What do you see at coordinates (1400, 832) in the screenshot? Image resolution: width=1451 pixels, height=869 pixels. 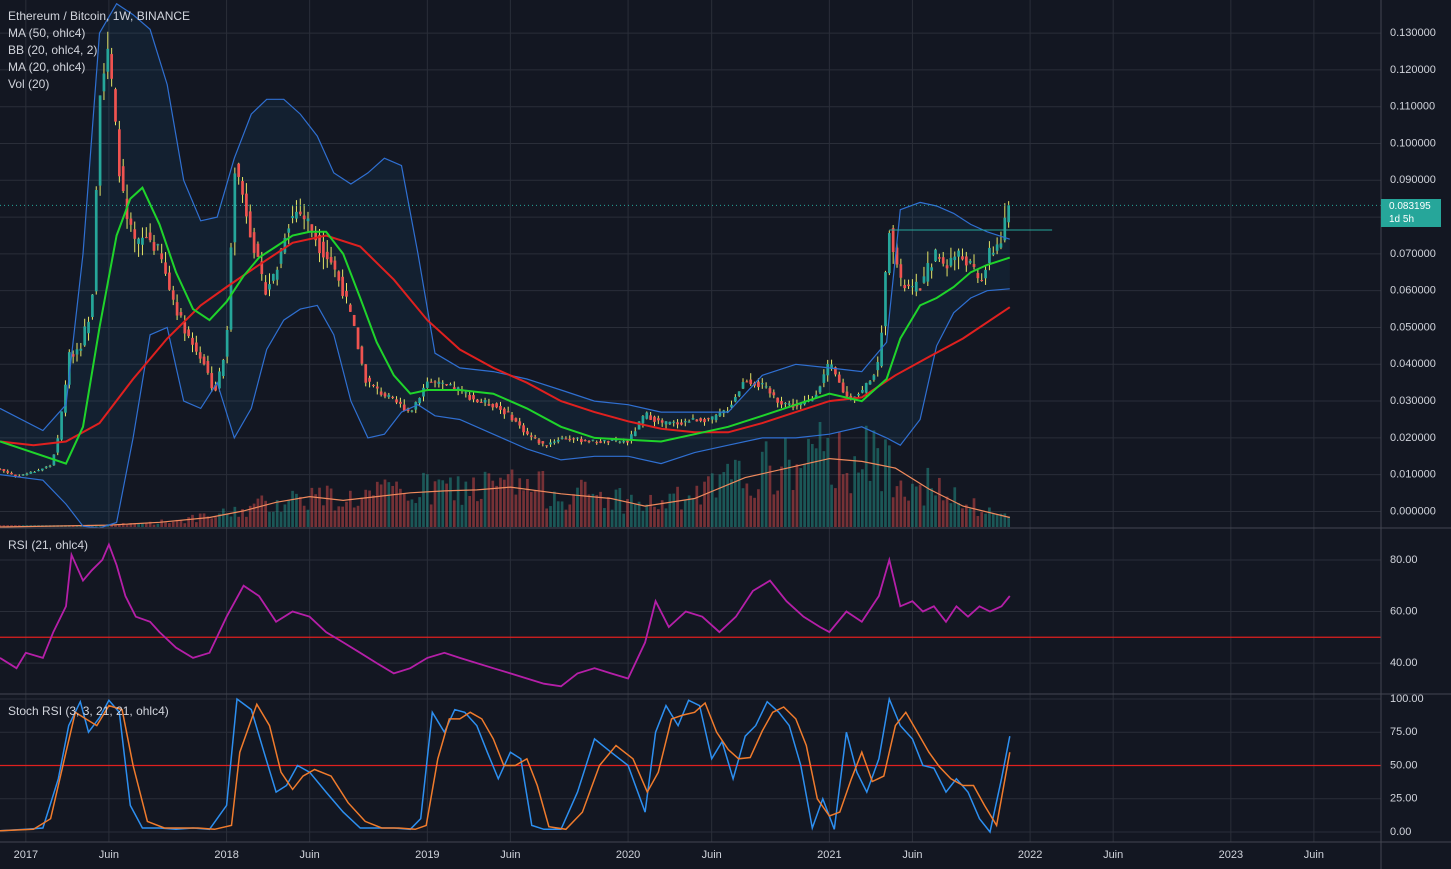 I see `stoch-tick-label: 0.00` at bounding box center [1400, 832].